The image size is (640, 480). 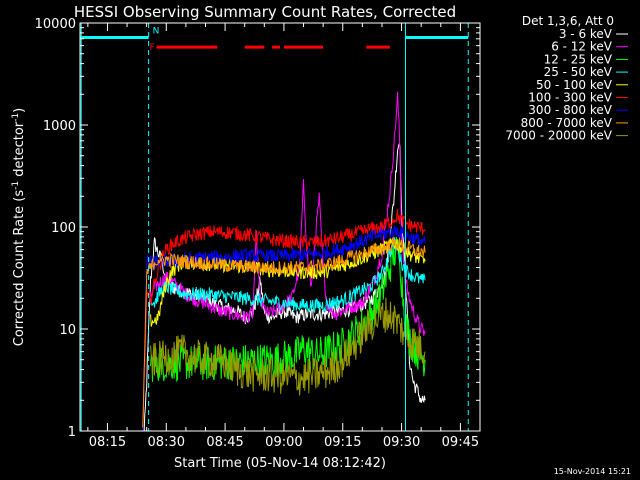 What do you see at coordinates (59, 126) in the screenshot?
I see `y-tick-label: 1000` at bounding box center [59, 126].